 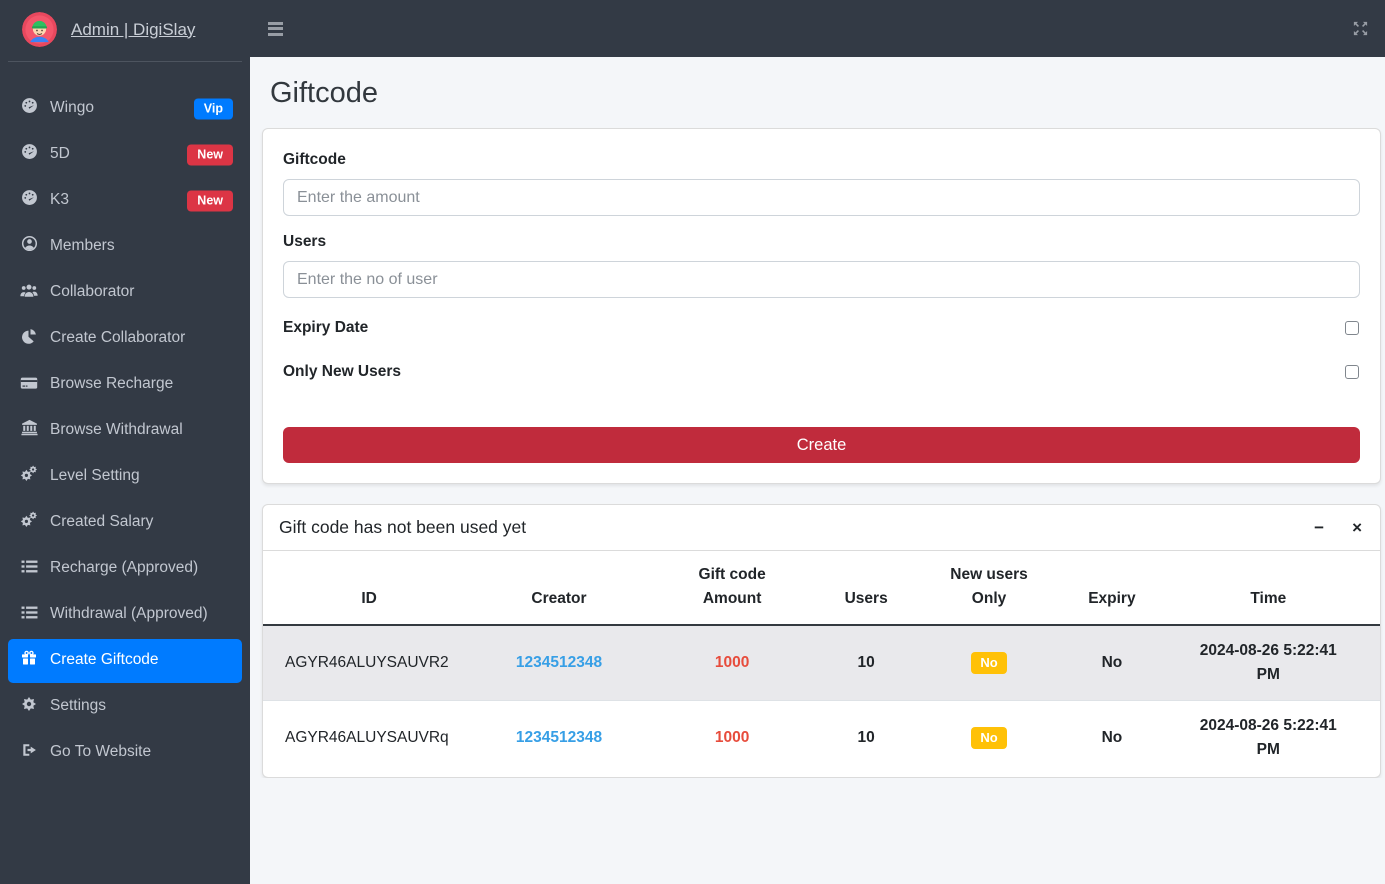 What do you see at coordinates (82, 245) in the screenshot?
I see `sidebar-item-label: Members` at bounding box center [82, 245].